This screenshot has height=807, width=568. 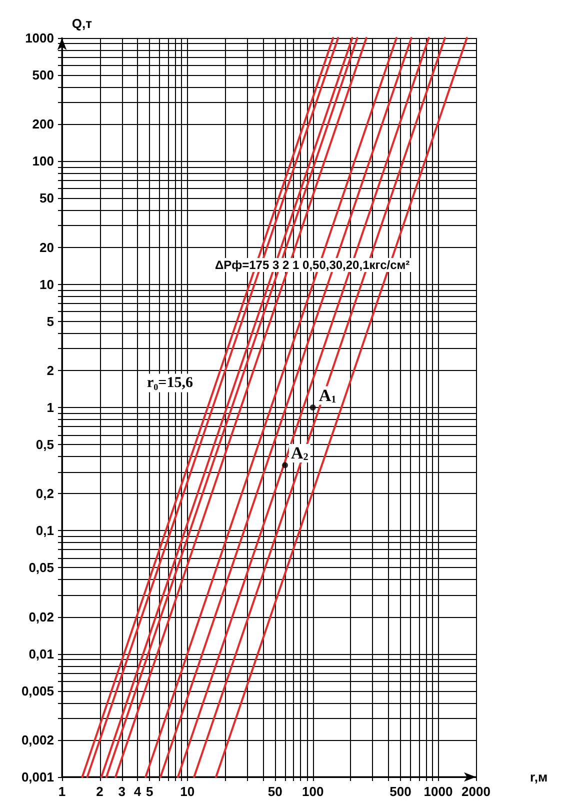 I want to click on y-tick-label: 0,2, so click(x=45, y=494).